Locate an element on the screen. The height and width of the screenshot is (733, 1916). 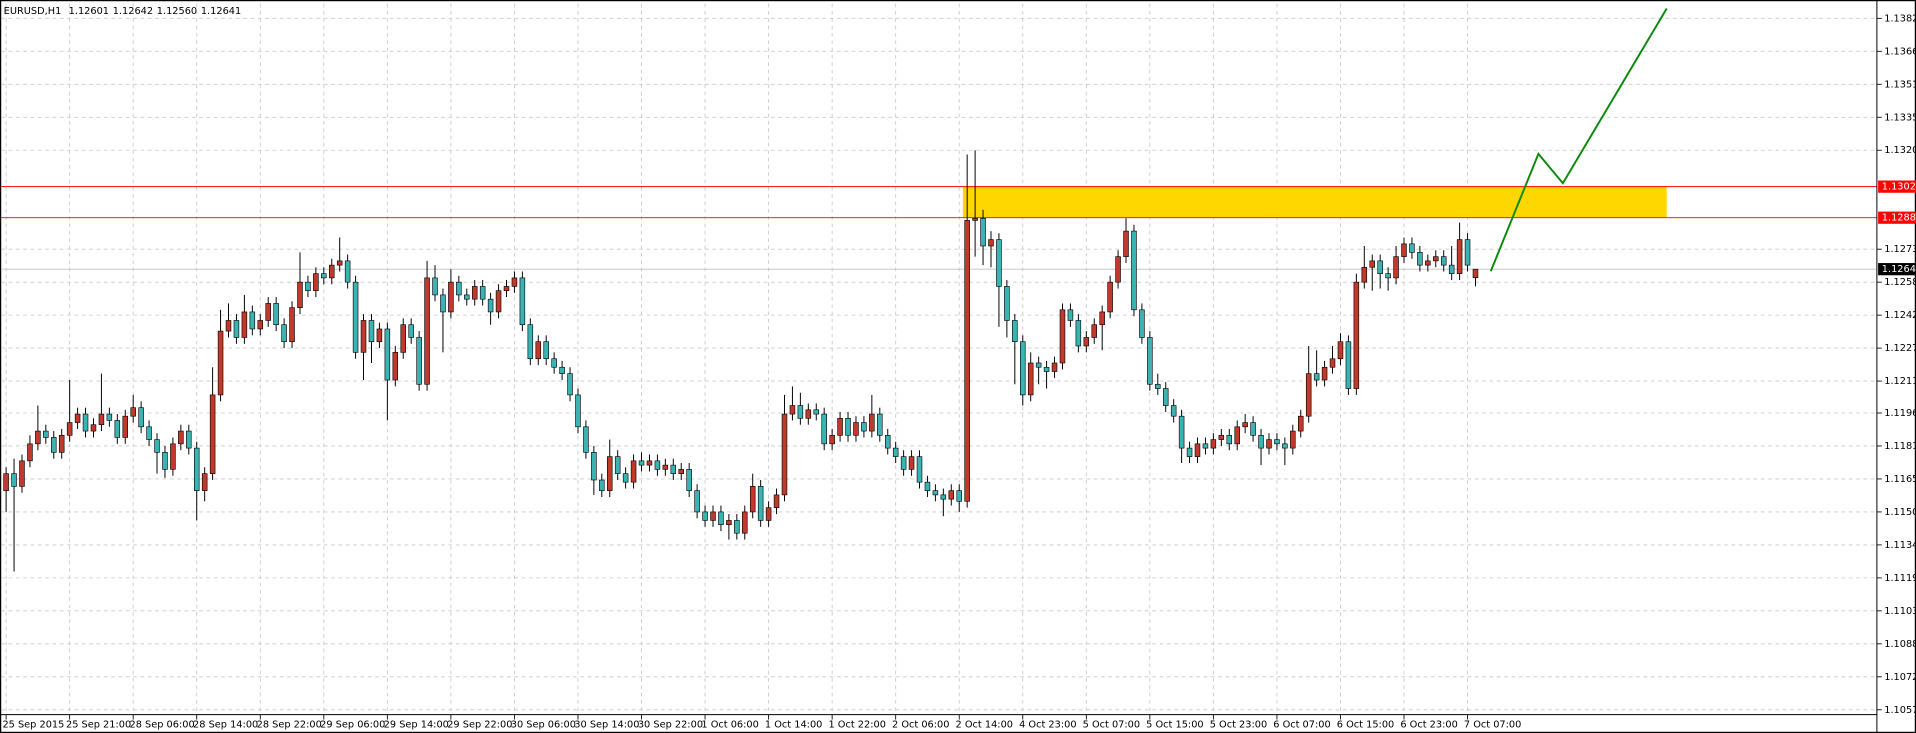
x-tick-label: 1 Oct 22:00 is located at coordinates (856, 724).